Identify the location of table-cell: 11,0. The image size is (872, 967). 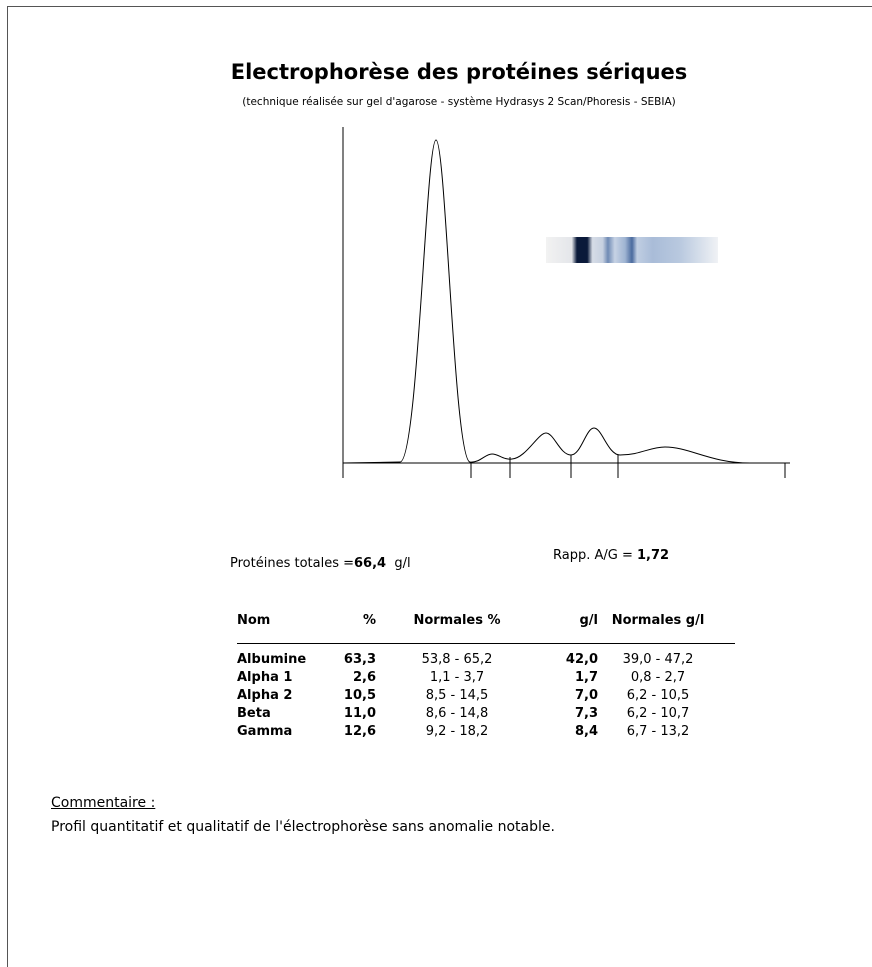
(359, 713).